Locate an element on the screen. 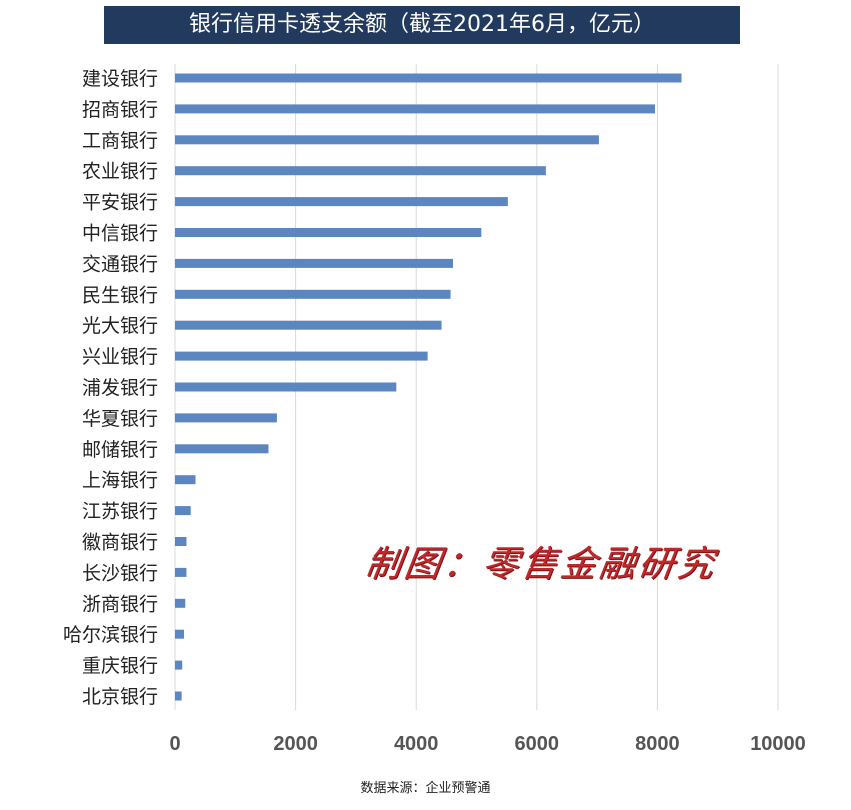 The height and width of the screenshot is (810, 851). category-label: 重庆银行 is located at coordinates (120, 666).